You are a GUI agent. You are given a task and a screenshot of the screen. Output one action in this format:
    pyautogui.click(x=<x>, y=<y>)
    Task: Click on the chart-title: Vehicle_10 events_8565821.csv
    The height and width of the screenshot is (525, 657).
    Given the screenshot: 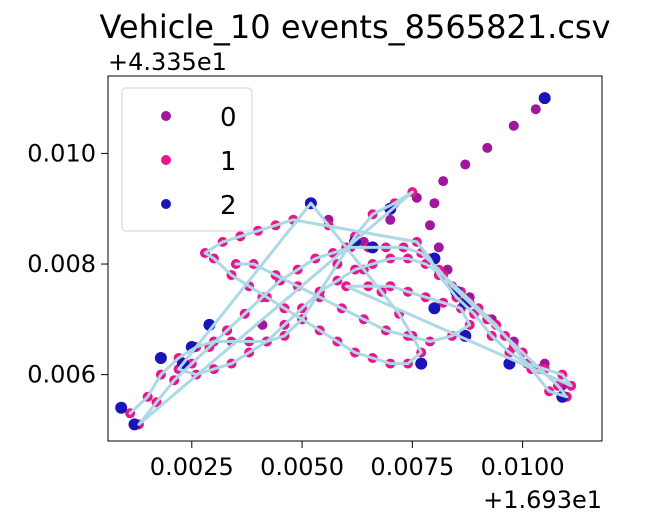 What is the action you would take?
    pyautogui.click(x=354, y=27)
    